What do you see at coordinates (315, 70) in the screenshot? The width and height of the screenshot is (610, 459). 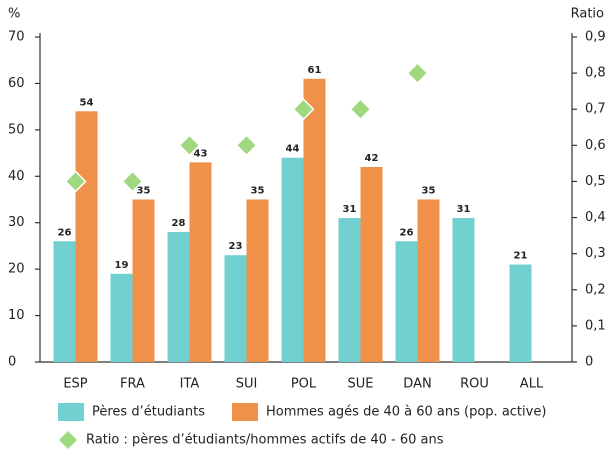 I see `data-label: 61` at bounding box center [315, 70].